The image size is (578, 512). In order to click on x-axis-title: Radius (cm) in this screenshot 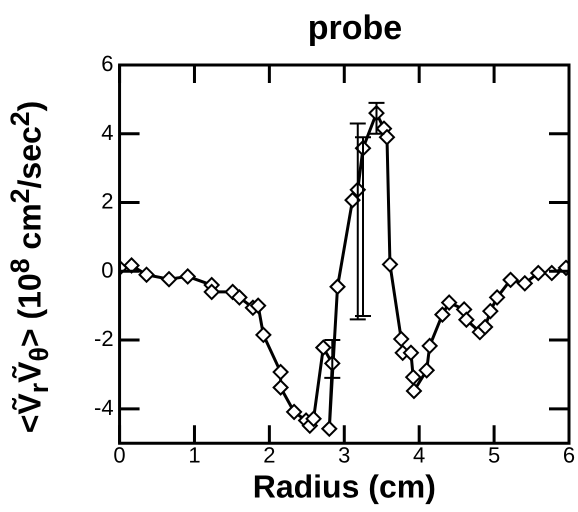, I will do `click(344, 486)`.